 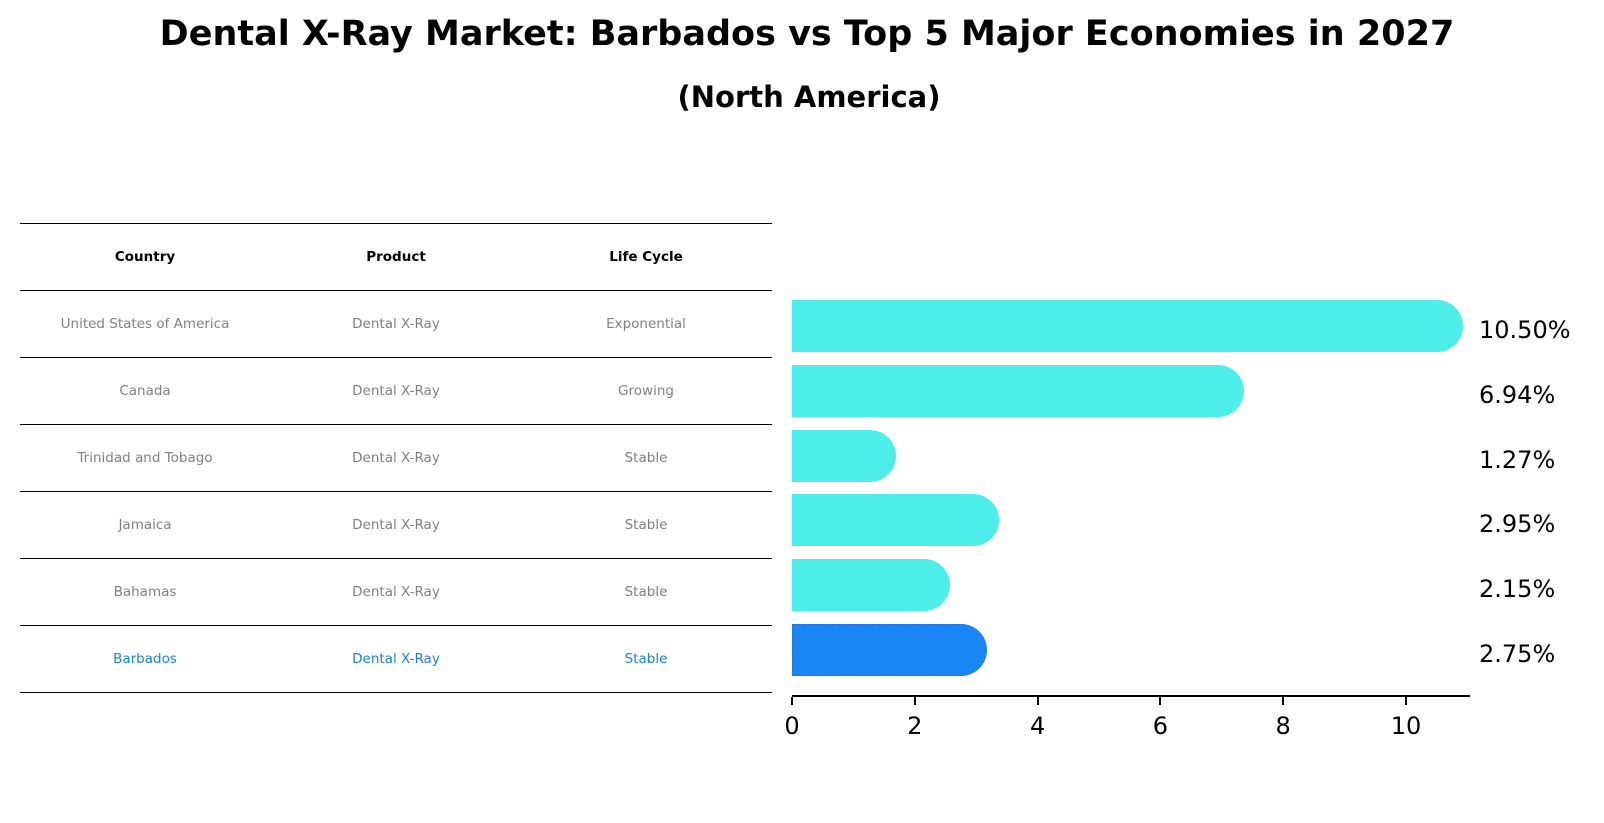 I want to click on table-header-row: Country Product Life Cycle, so click(x=396, y=256).